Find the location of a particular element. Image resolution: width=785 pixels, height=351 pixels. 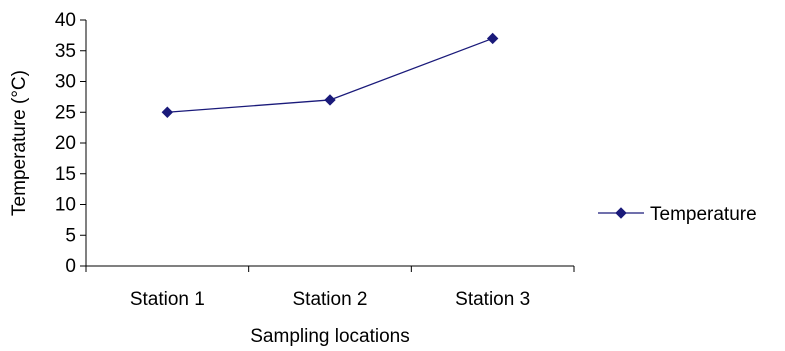

y-tick-label: 25 is located at coordinates (65, 112).